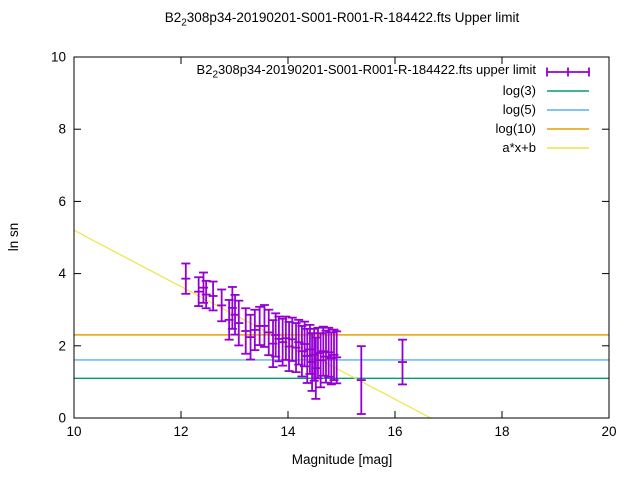 This screenshot has height=480, width=640. What do you see at coordinates (62, 201) in the screenshot?
I see `svg-text: 6` at bounding box center [62, 201].